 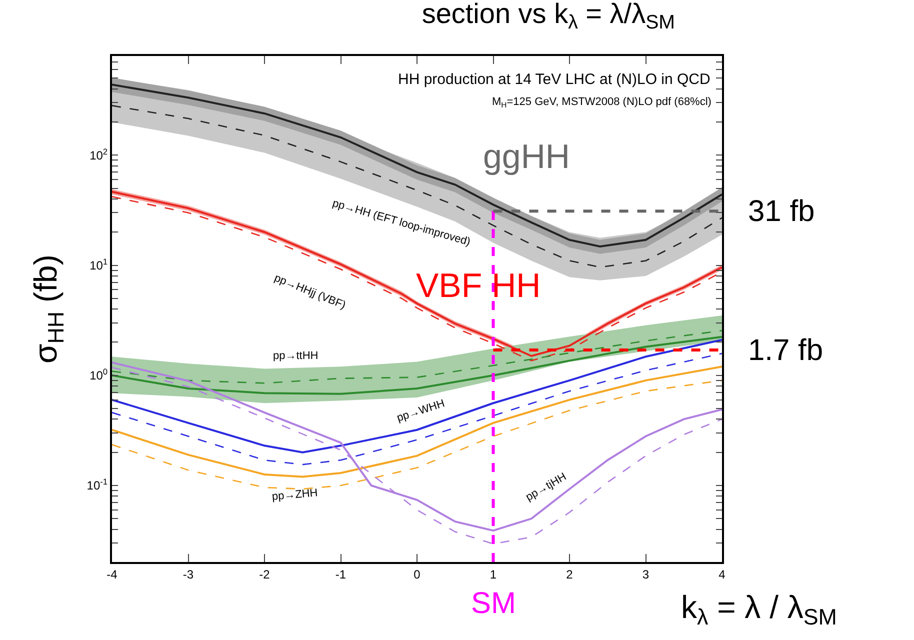 I want to click on y-tick-label: 10$^{-1}$, so click(x=97, y=484).